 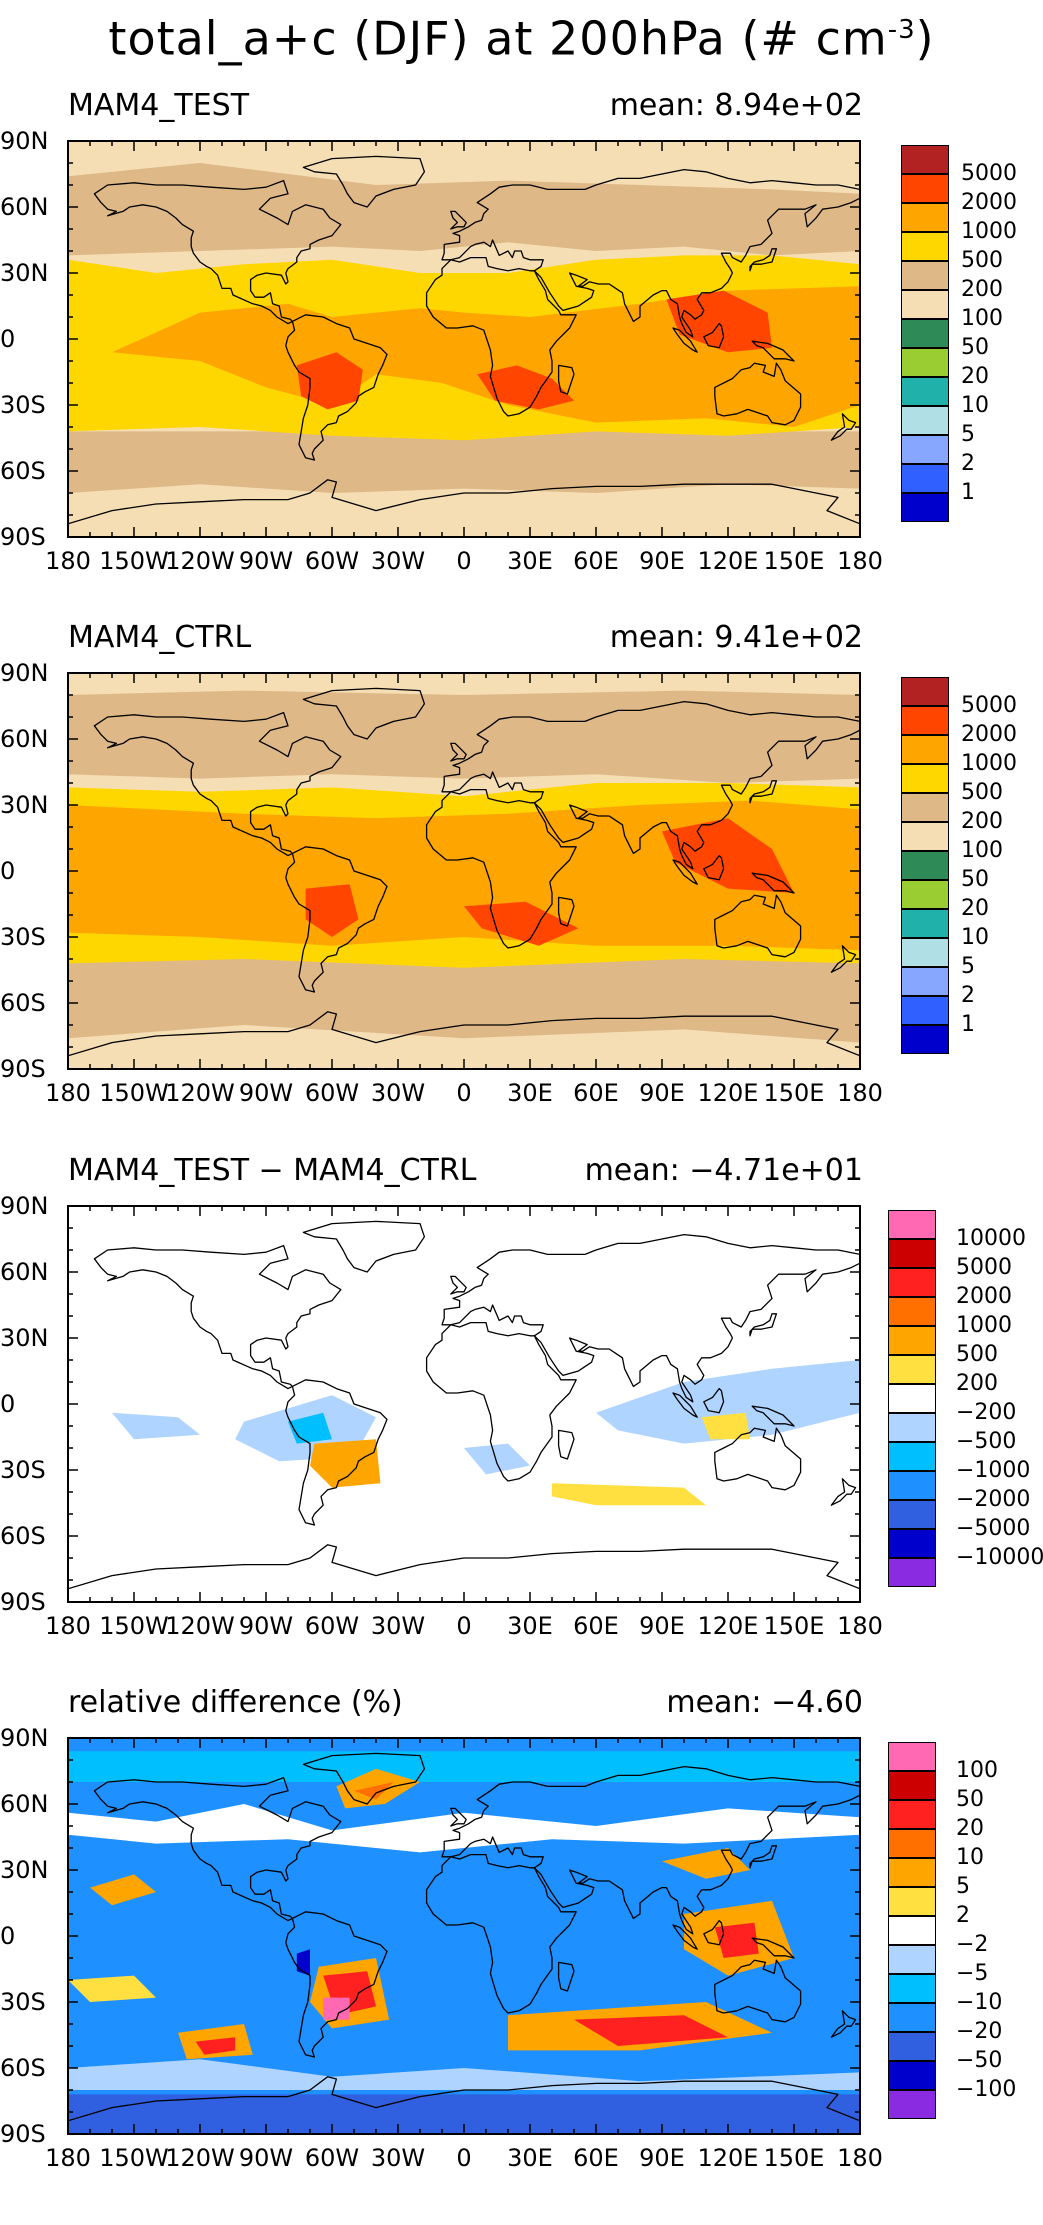 I want to click on panel-mean: mean: 8.94e+02, so click(x=736, y=105).